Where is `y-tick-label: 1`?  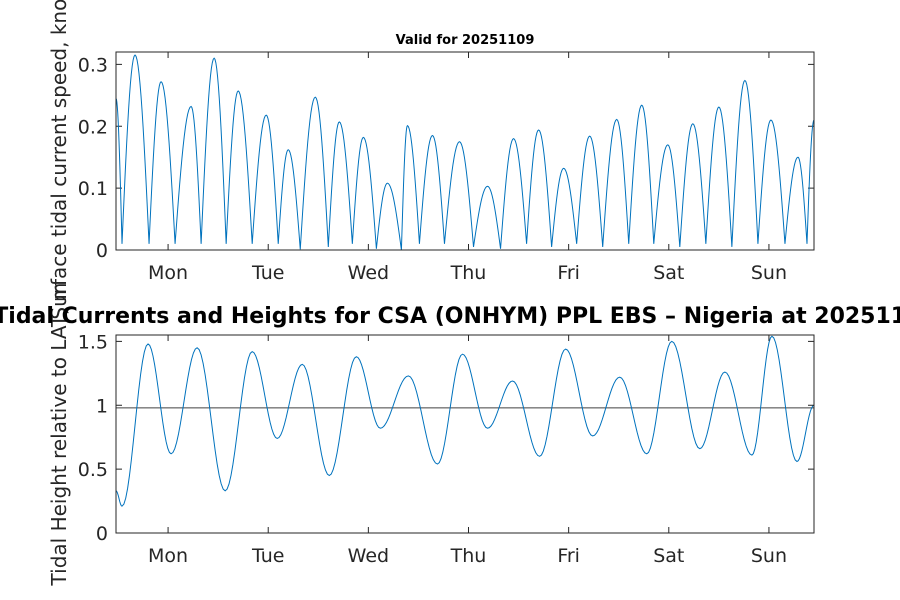 y-tick-label: 1 is located at coordinates (102, 406).